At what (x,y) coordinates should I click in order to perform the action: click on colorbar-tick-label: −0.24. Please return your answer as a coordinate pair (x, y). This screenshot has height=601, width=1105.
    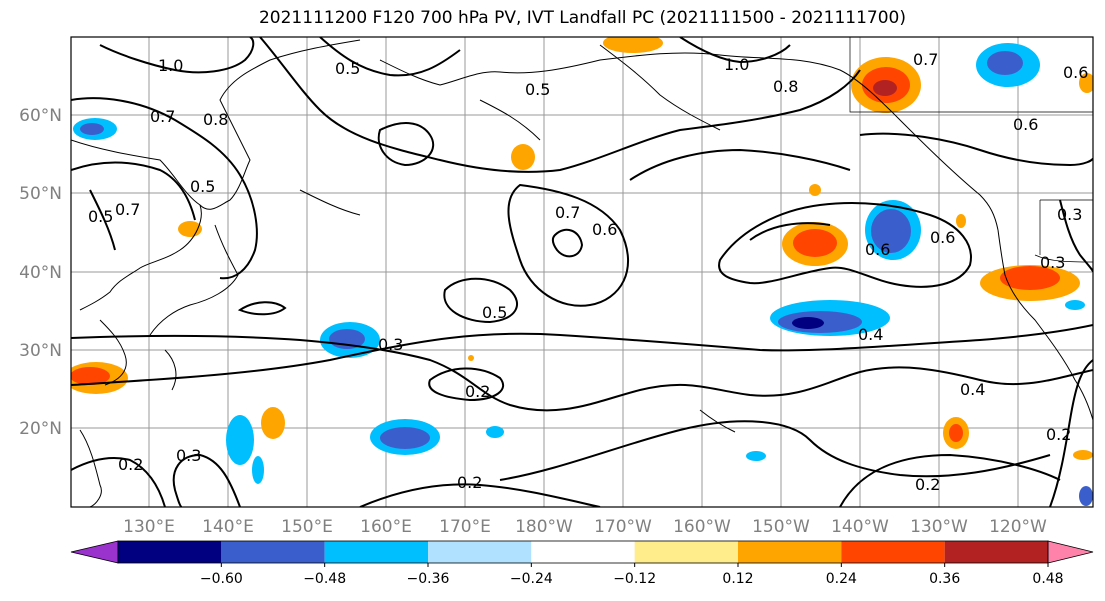
    Looking at the image, I should click on (531, 579).